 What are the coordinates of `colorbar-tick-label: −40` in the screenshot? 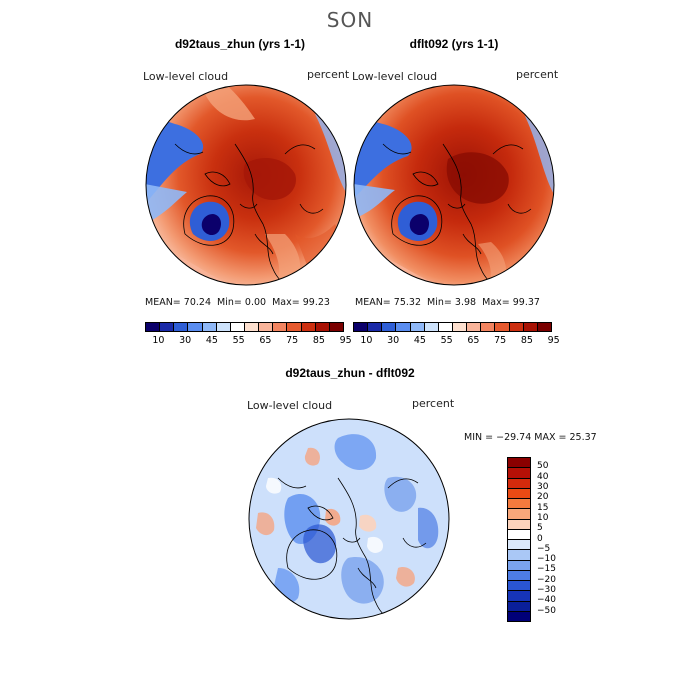 It's located at (546, 600).